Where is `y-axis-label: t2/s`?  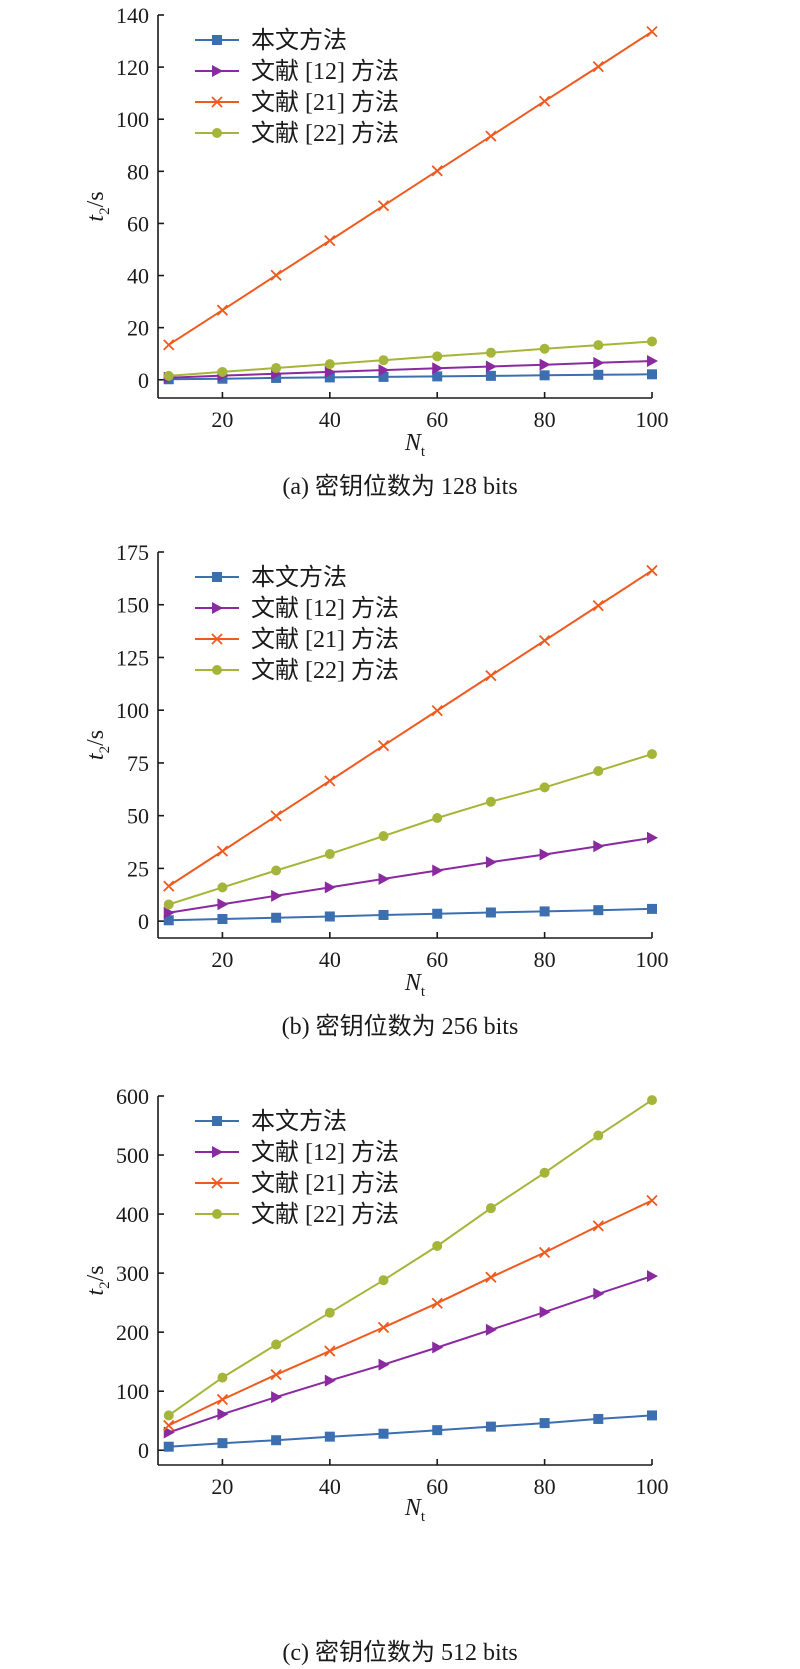 y-axis-label: t2/s is located at coordinates (98, 206).